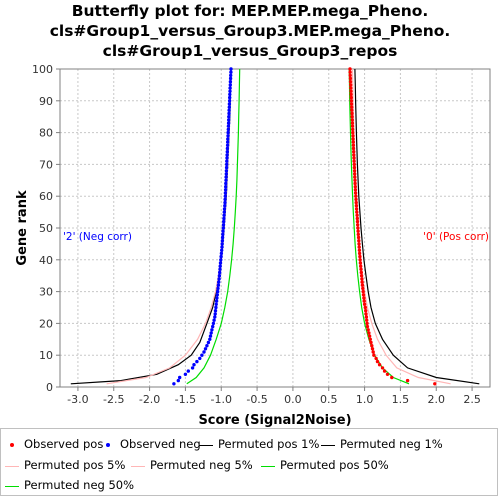 This screenshot has width=500, height=500. Describe the element at coordinates (274, 420) in the screenshot. I see `x-axis-label: Score (Signal2Noise)` at that location.